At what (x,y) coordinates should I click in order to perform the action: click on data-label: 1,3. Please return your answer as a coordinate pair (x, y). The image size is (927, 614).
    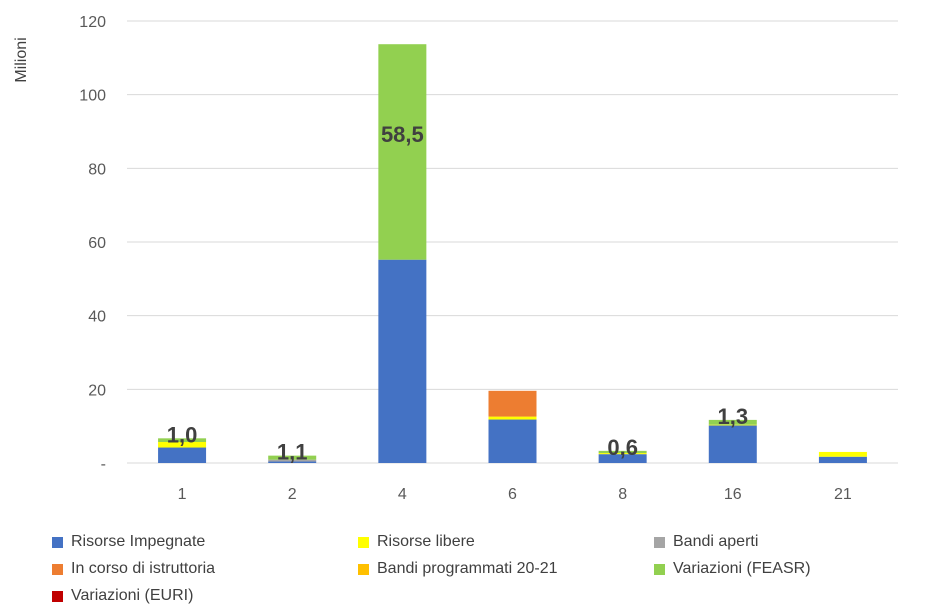
    Looking at the image, I should click on (732, 416).